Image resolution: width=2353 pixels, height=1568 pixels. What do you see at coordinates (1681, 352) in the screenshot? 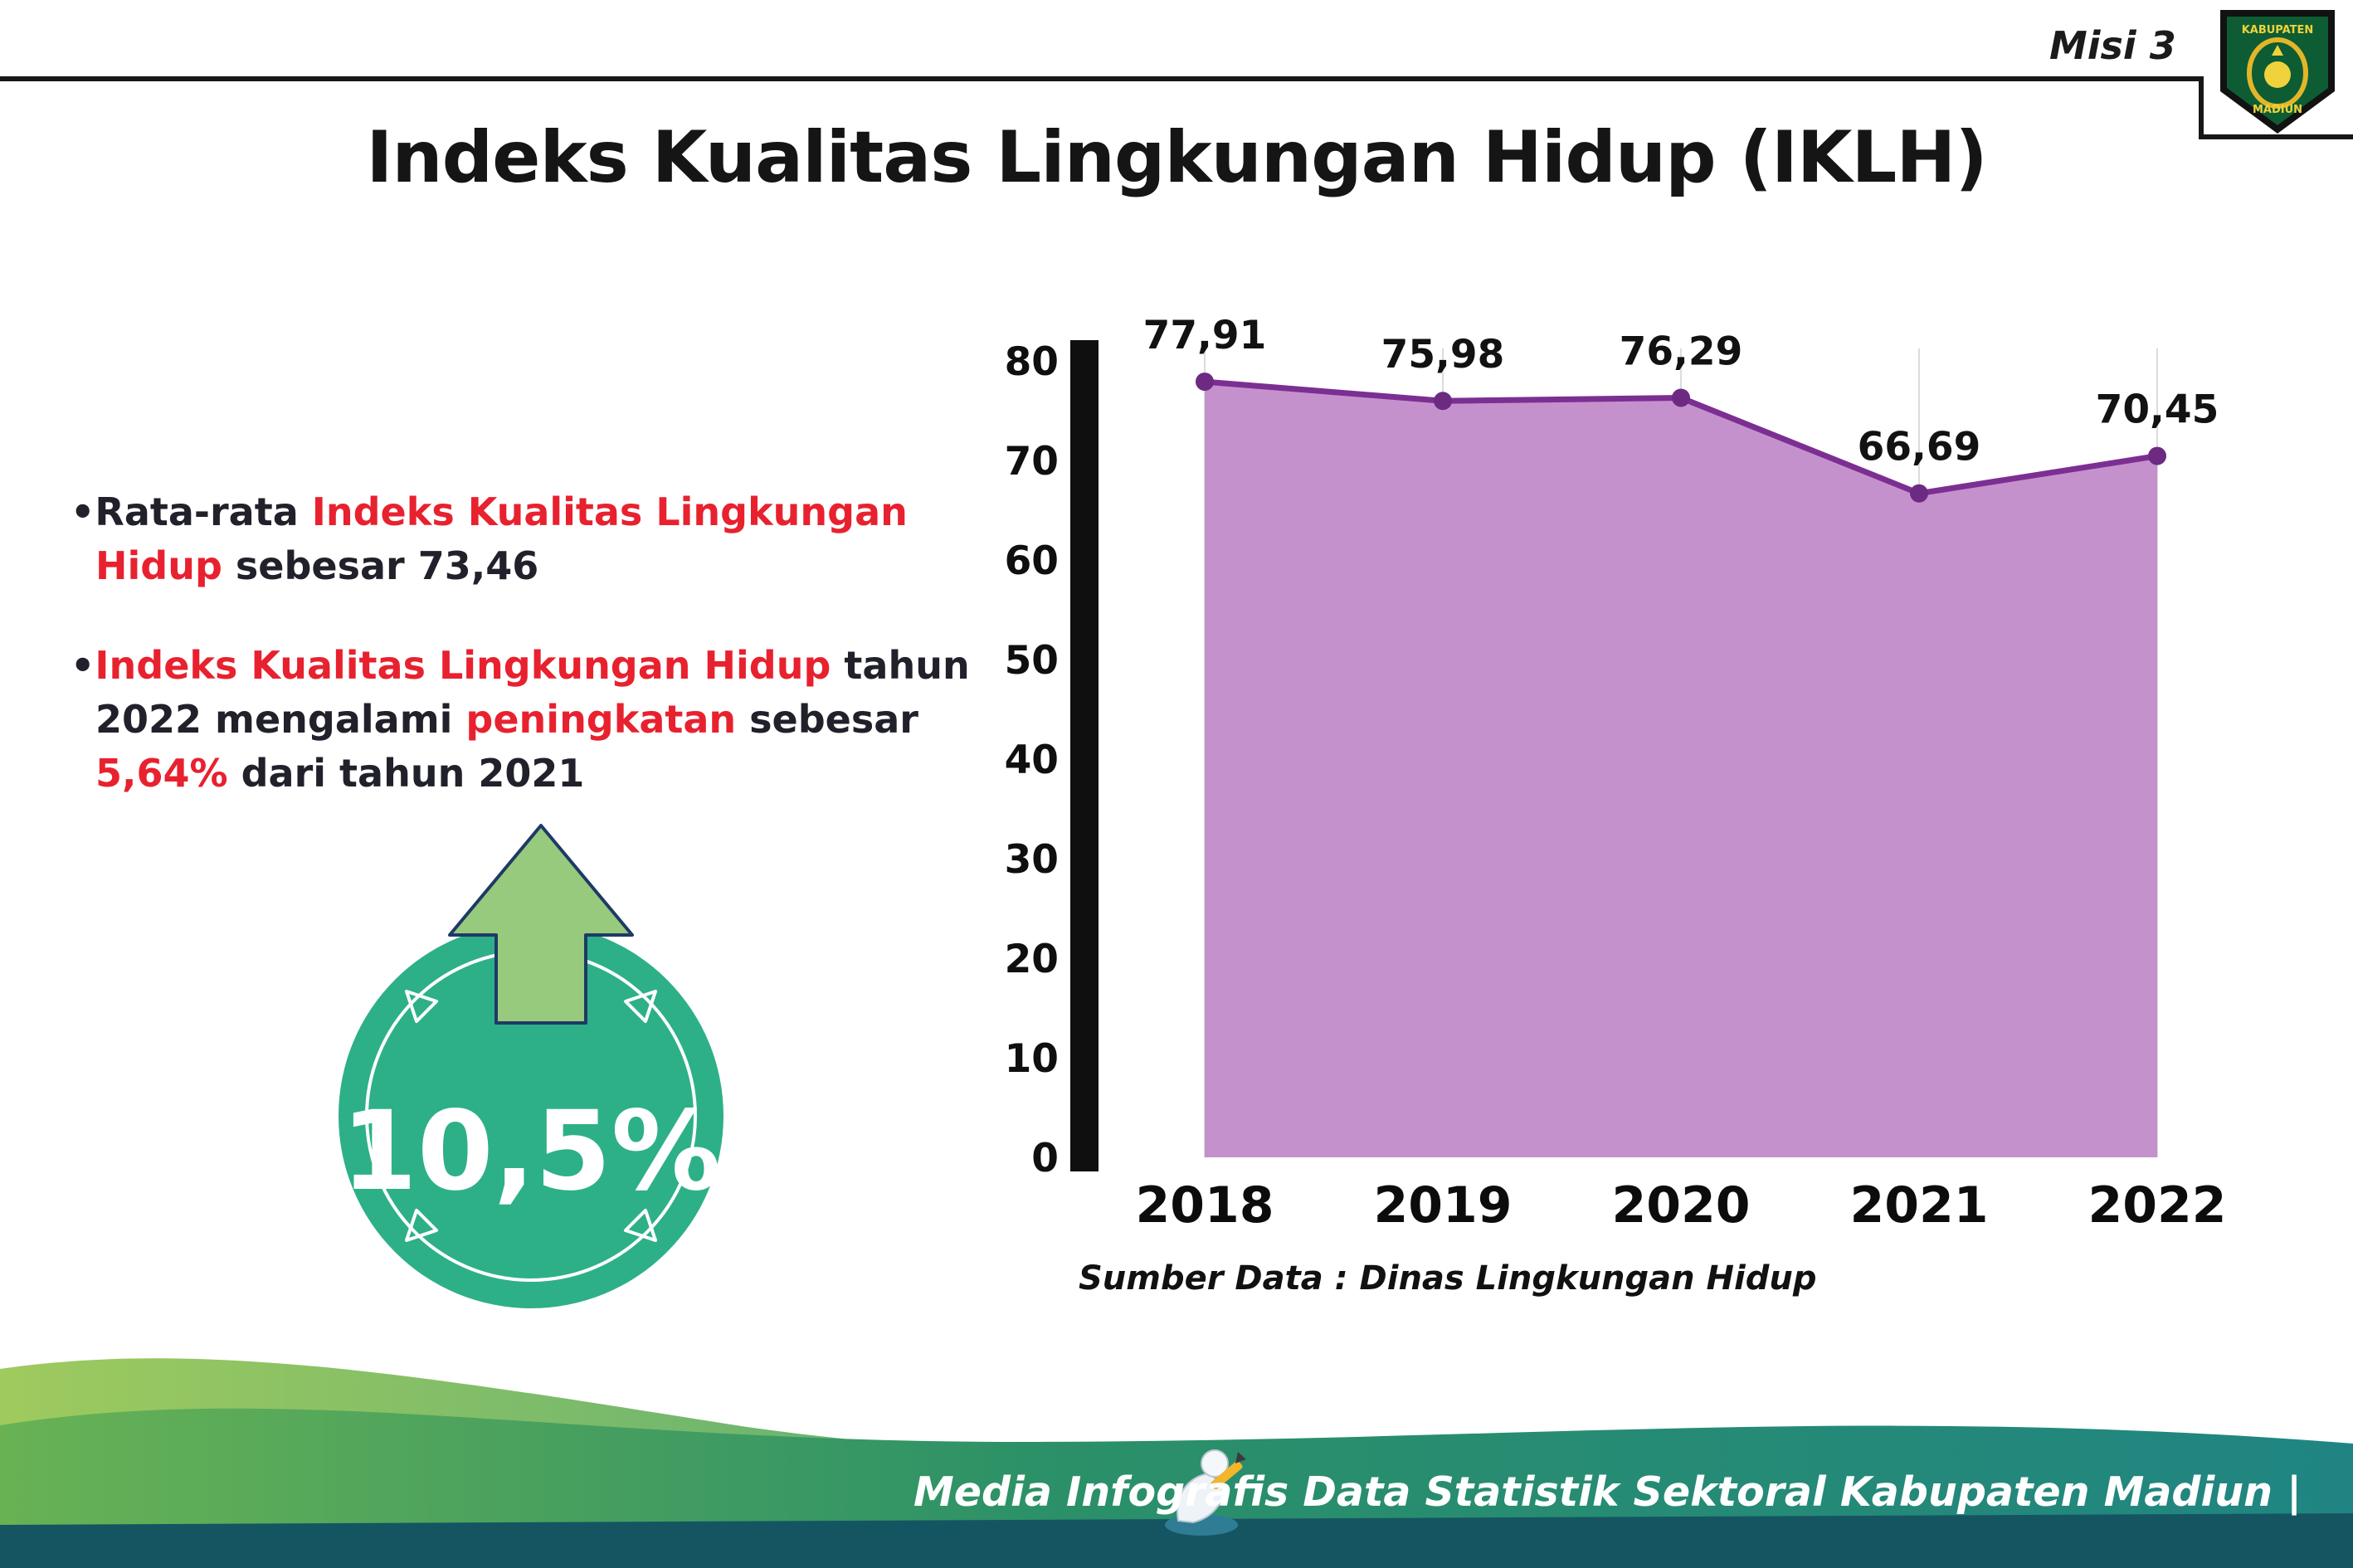
I see `chart-point-label: 76,29` at bounding box center [1681, 352].